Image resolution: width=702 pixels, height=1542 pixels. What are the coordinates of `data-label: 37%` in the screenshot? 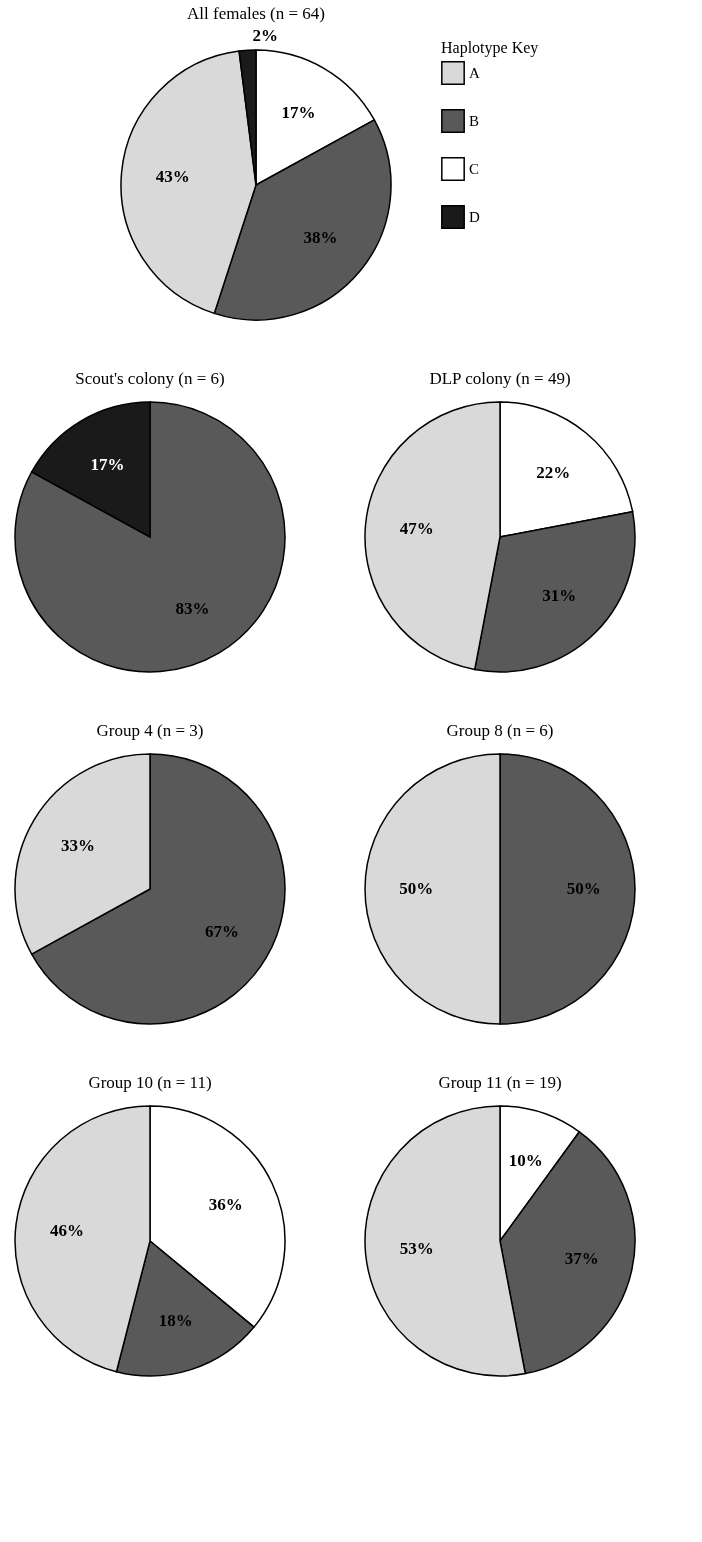 It's located at (581, 1259).